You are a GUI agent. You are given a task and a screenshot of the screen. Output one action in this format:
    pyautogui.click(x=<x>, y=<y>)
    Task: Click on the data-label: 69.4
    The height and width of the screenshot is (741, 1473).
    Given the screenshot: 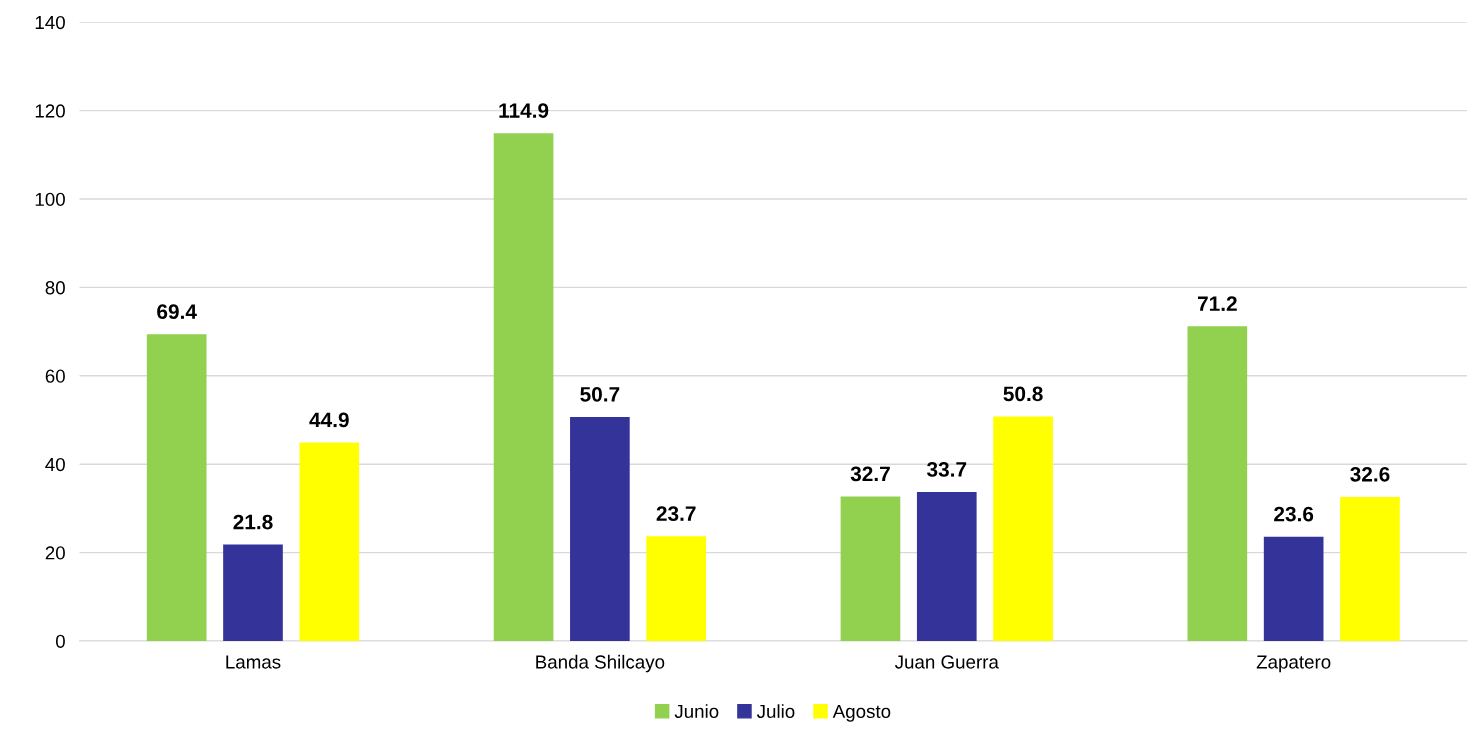 What is the action you would take?
    pyautogui.click(x=177, y=312)
    